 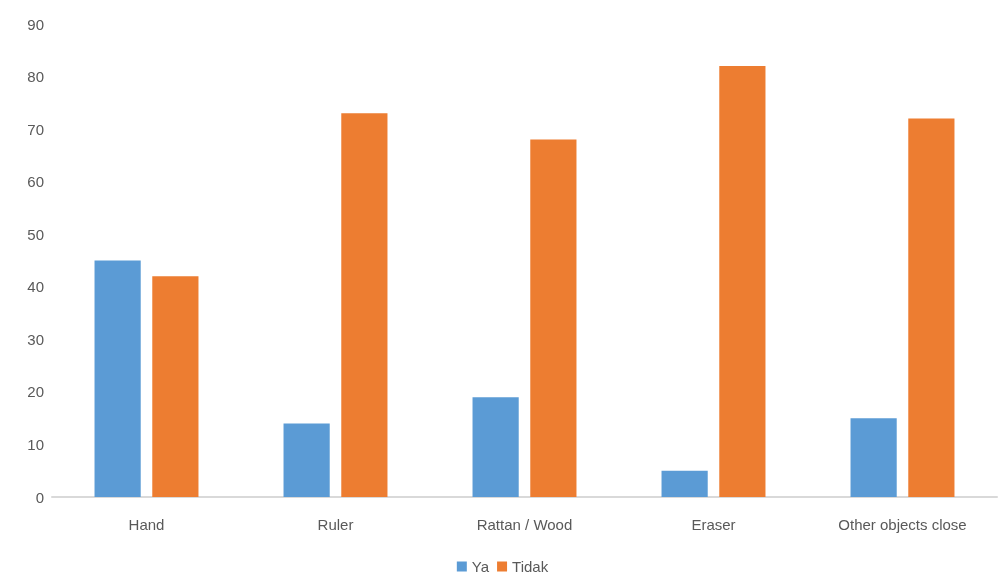 What do you see at coordinates (35, 234) in the screenshot?
I see `y-tick-label: 50` at bounding box center [35, 234].